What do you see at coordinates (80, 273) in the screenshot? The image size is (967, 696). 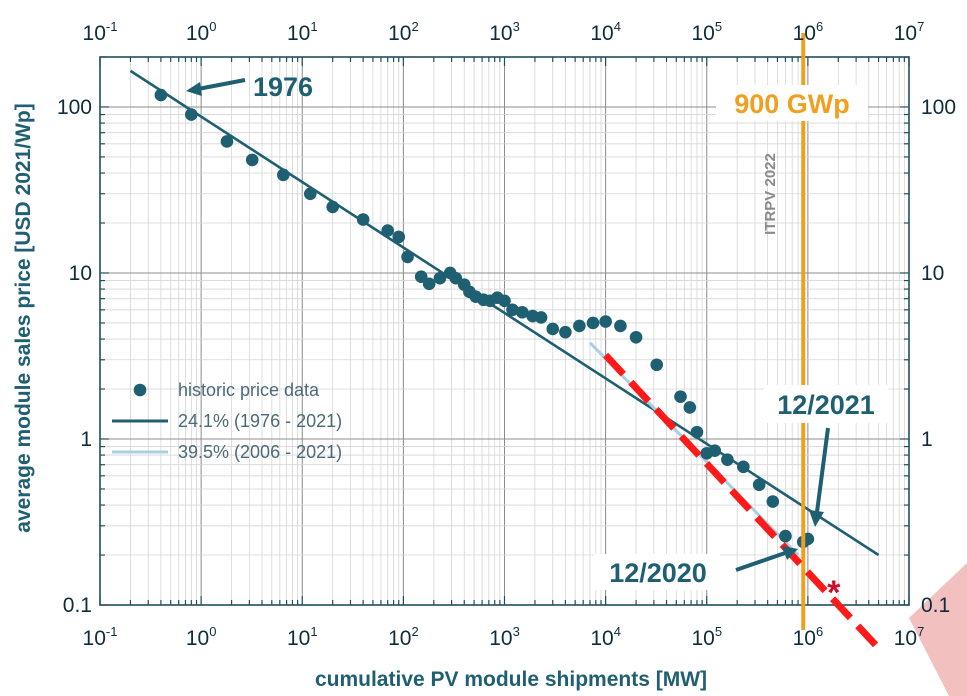 I see `y-tick-label-left: 10` at bounding box center [80, 273].